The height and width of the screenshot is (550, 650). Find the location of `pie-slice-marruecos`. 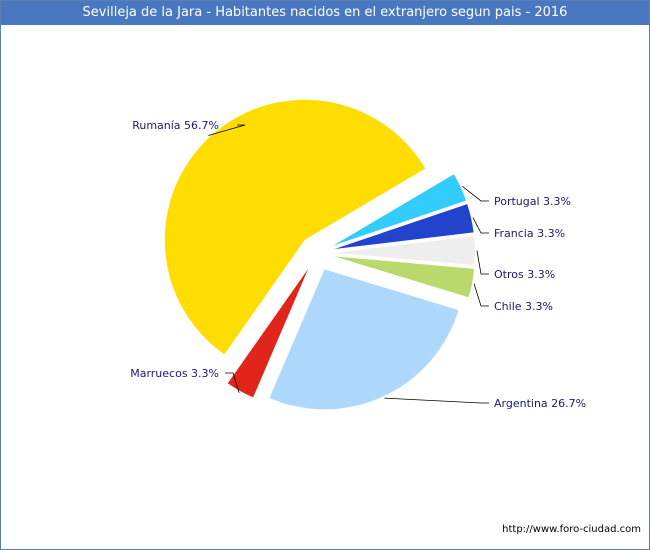

pie-slice-marruecos is located at coordinates (268, 333).